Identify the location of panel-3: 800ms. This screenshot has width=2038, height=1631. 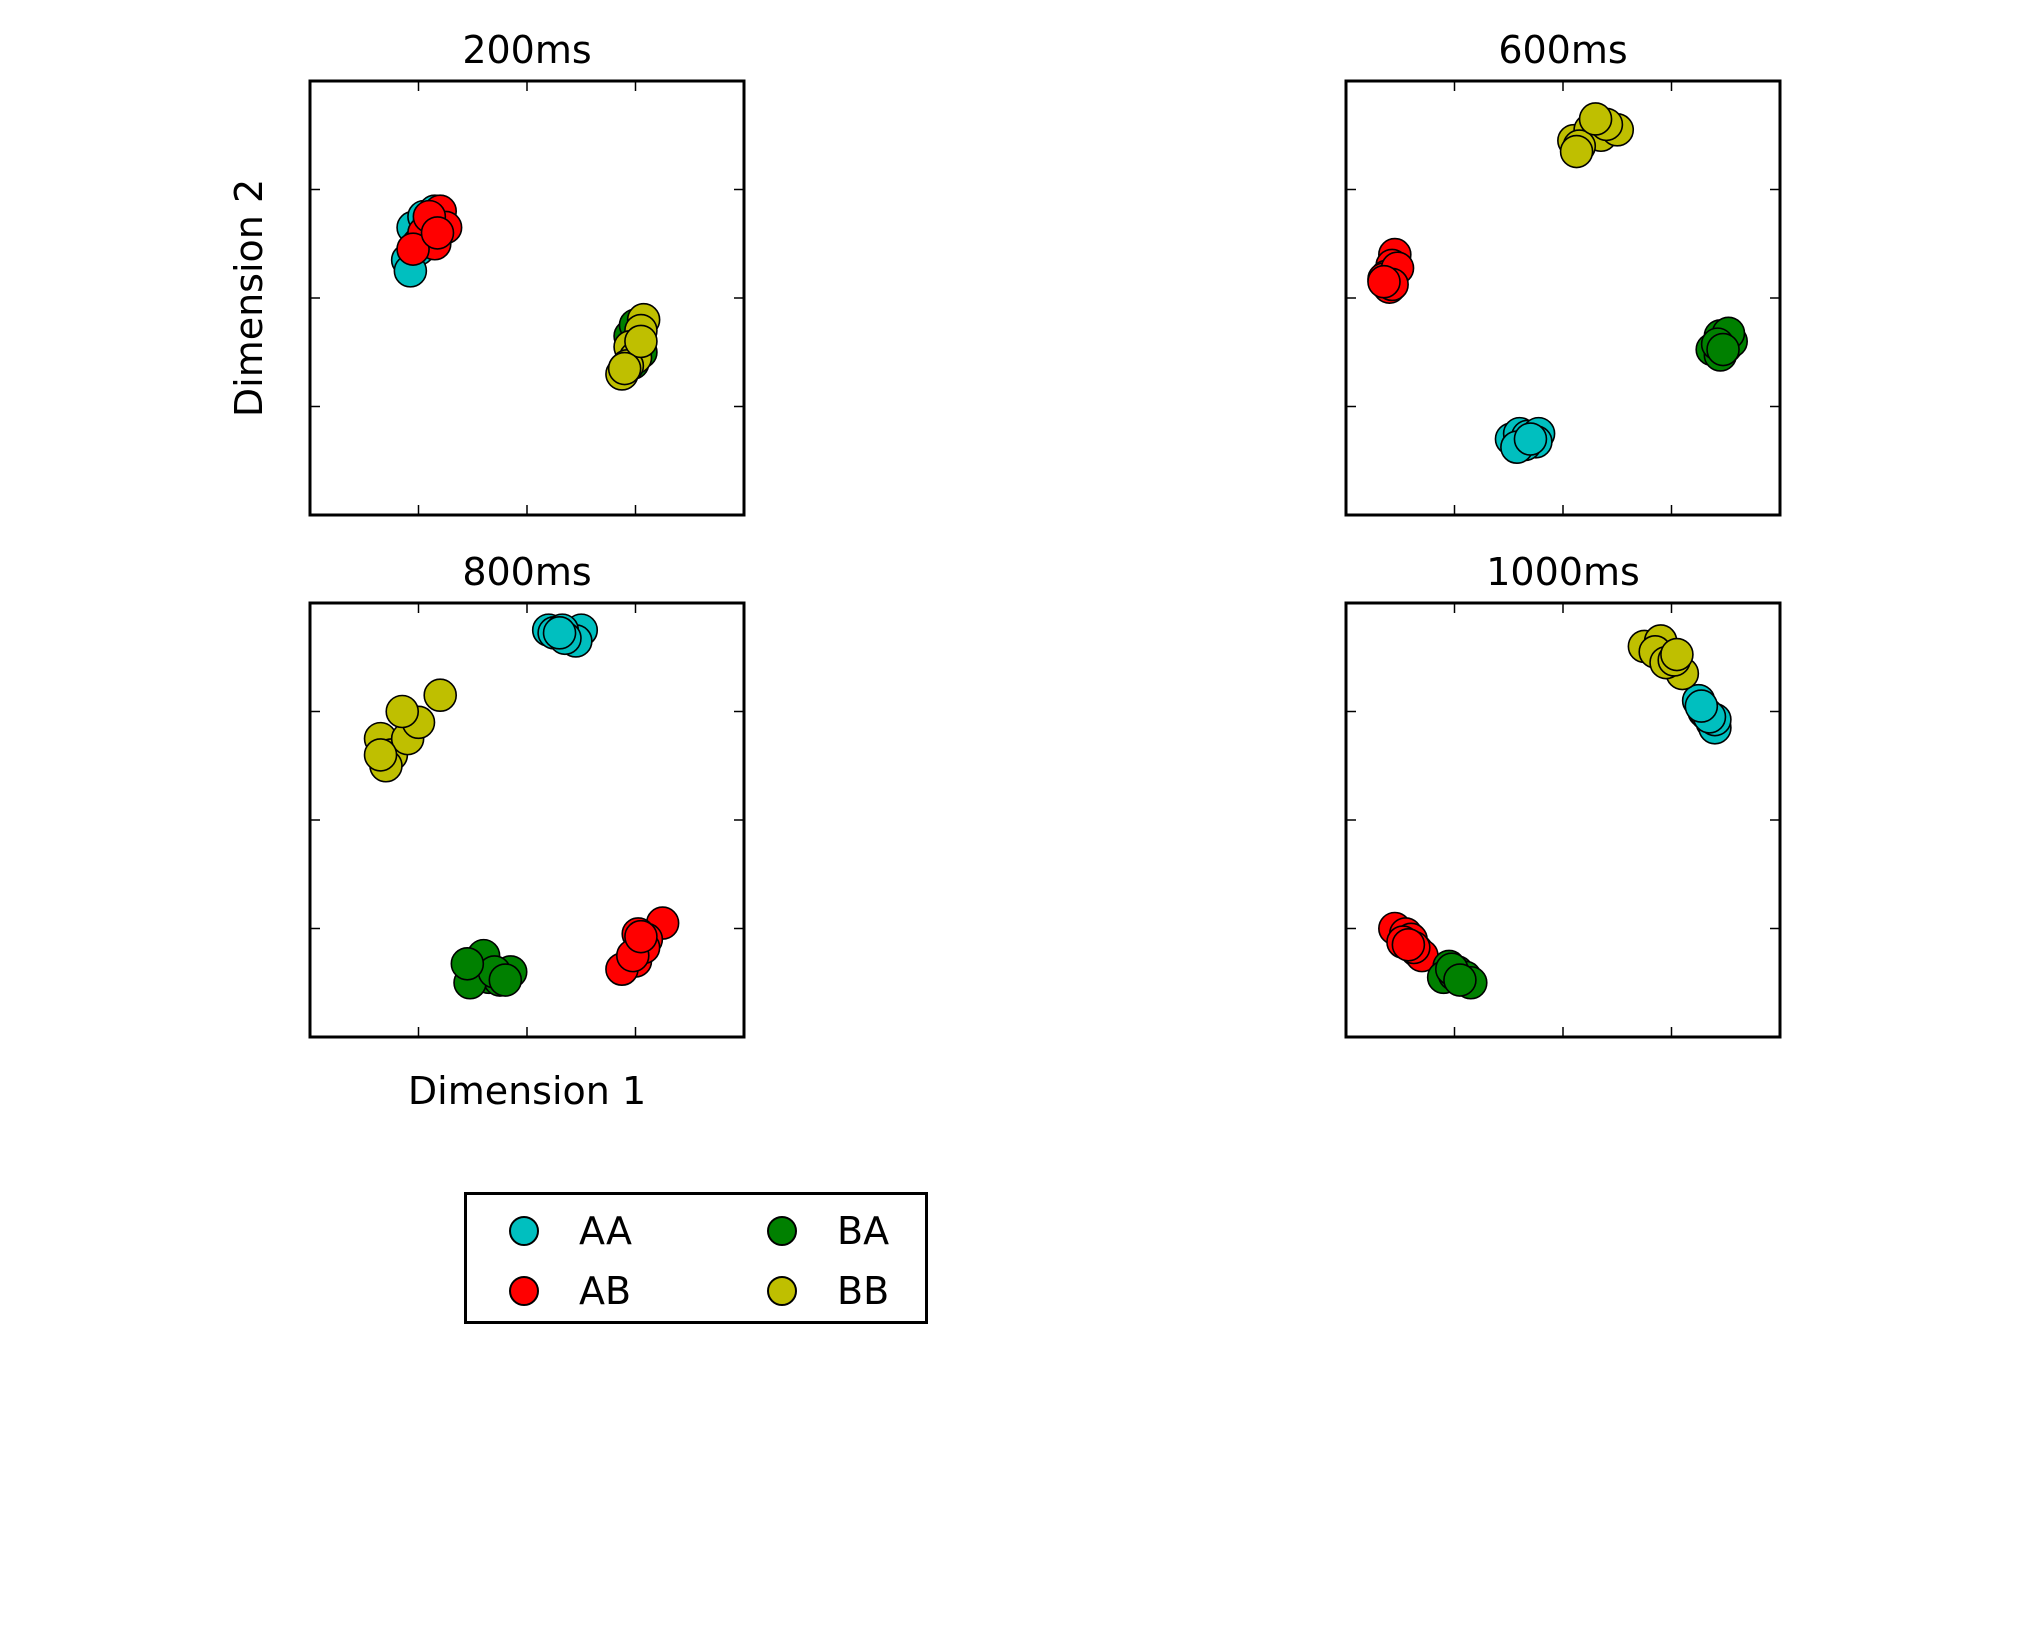
(527, 794).